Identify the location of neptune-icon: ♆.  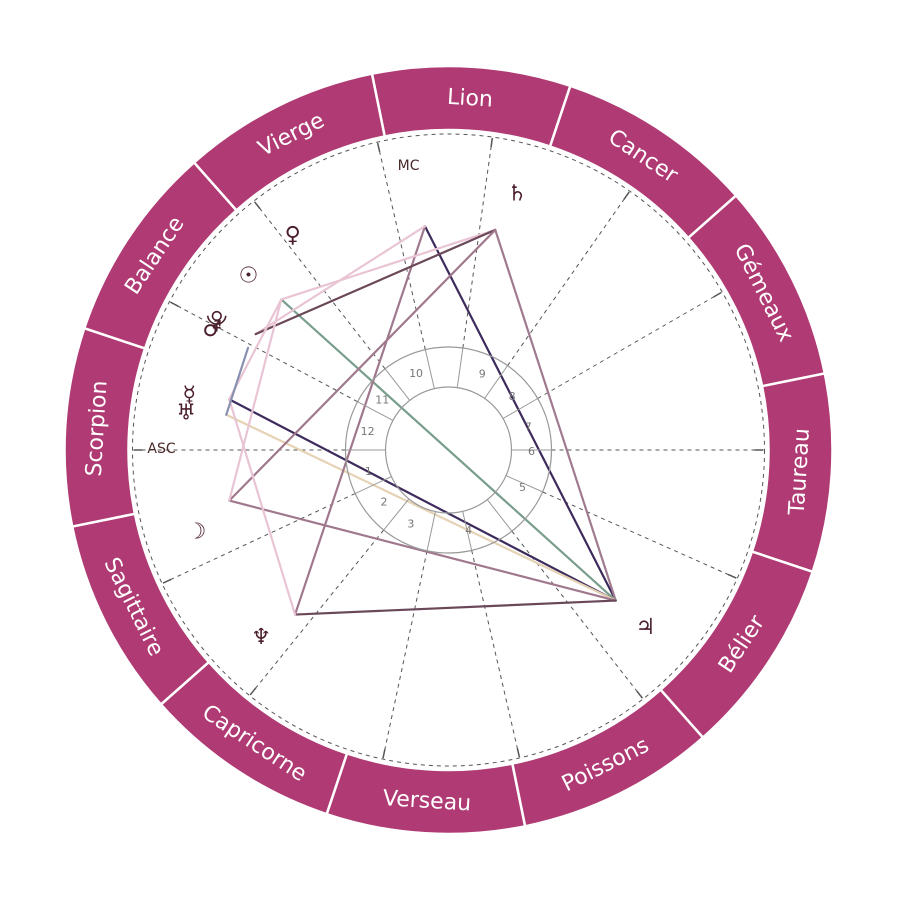
(261, 637).